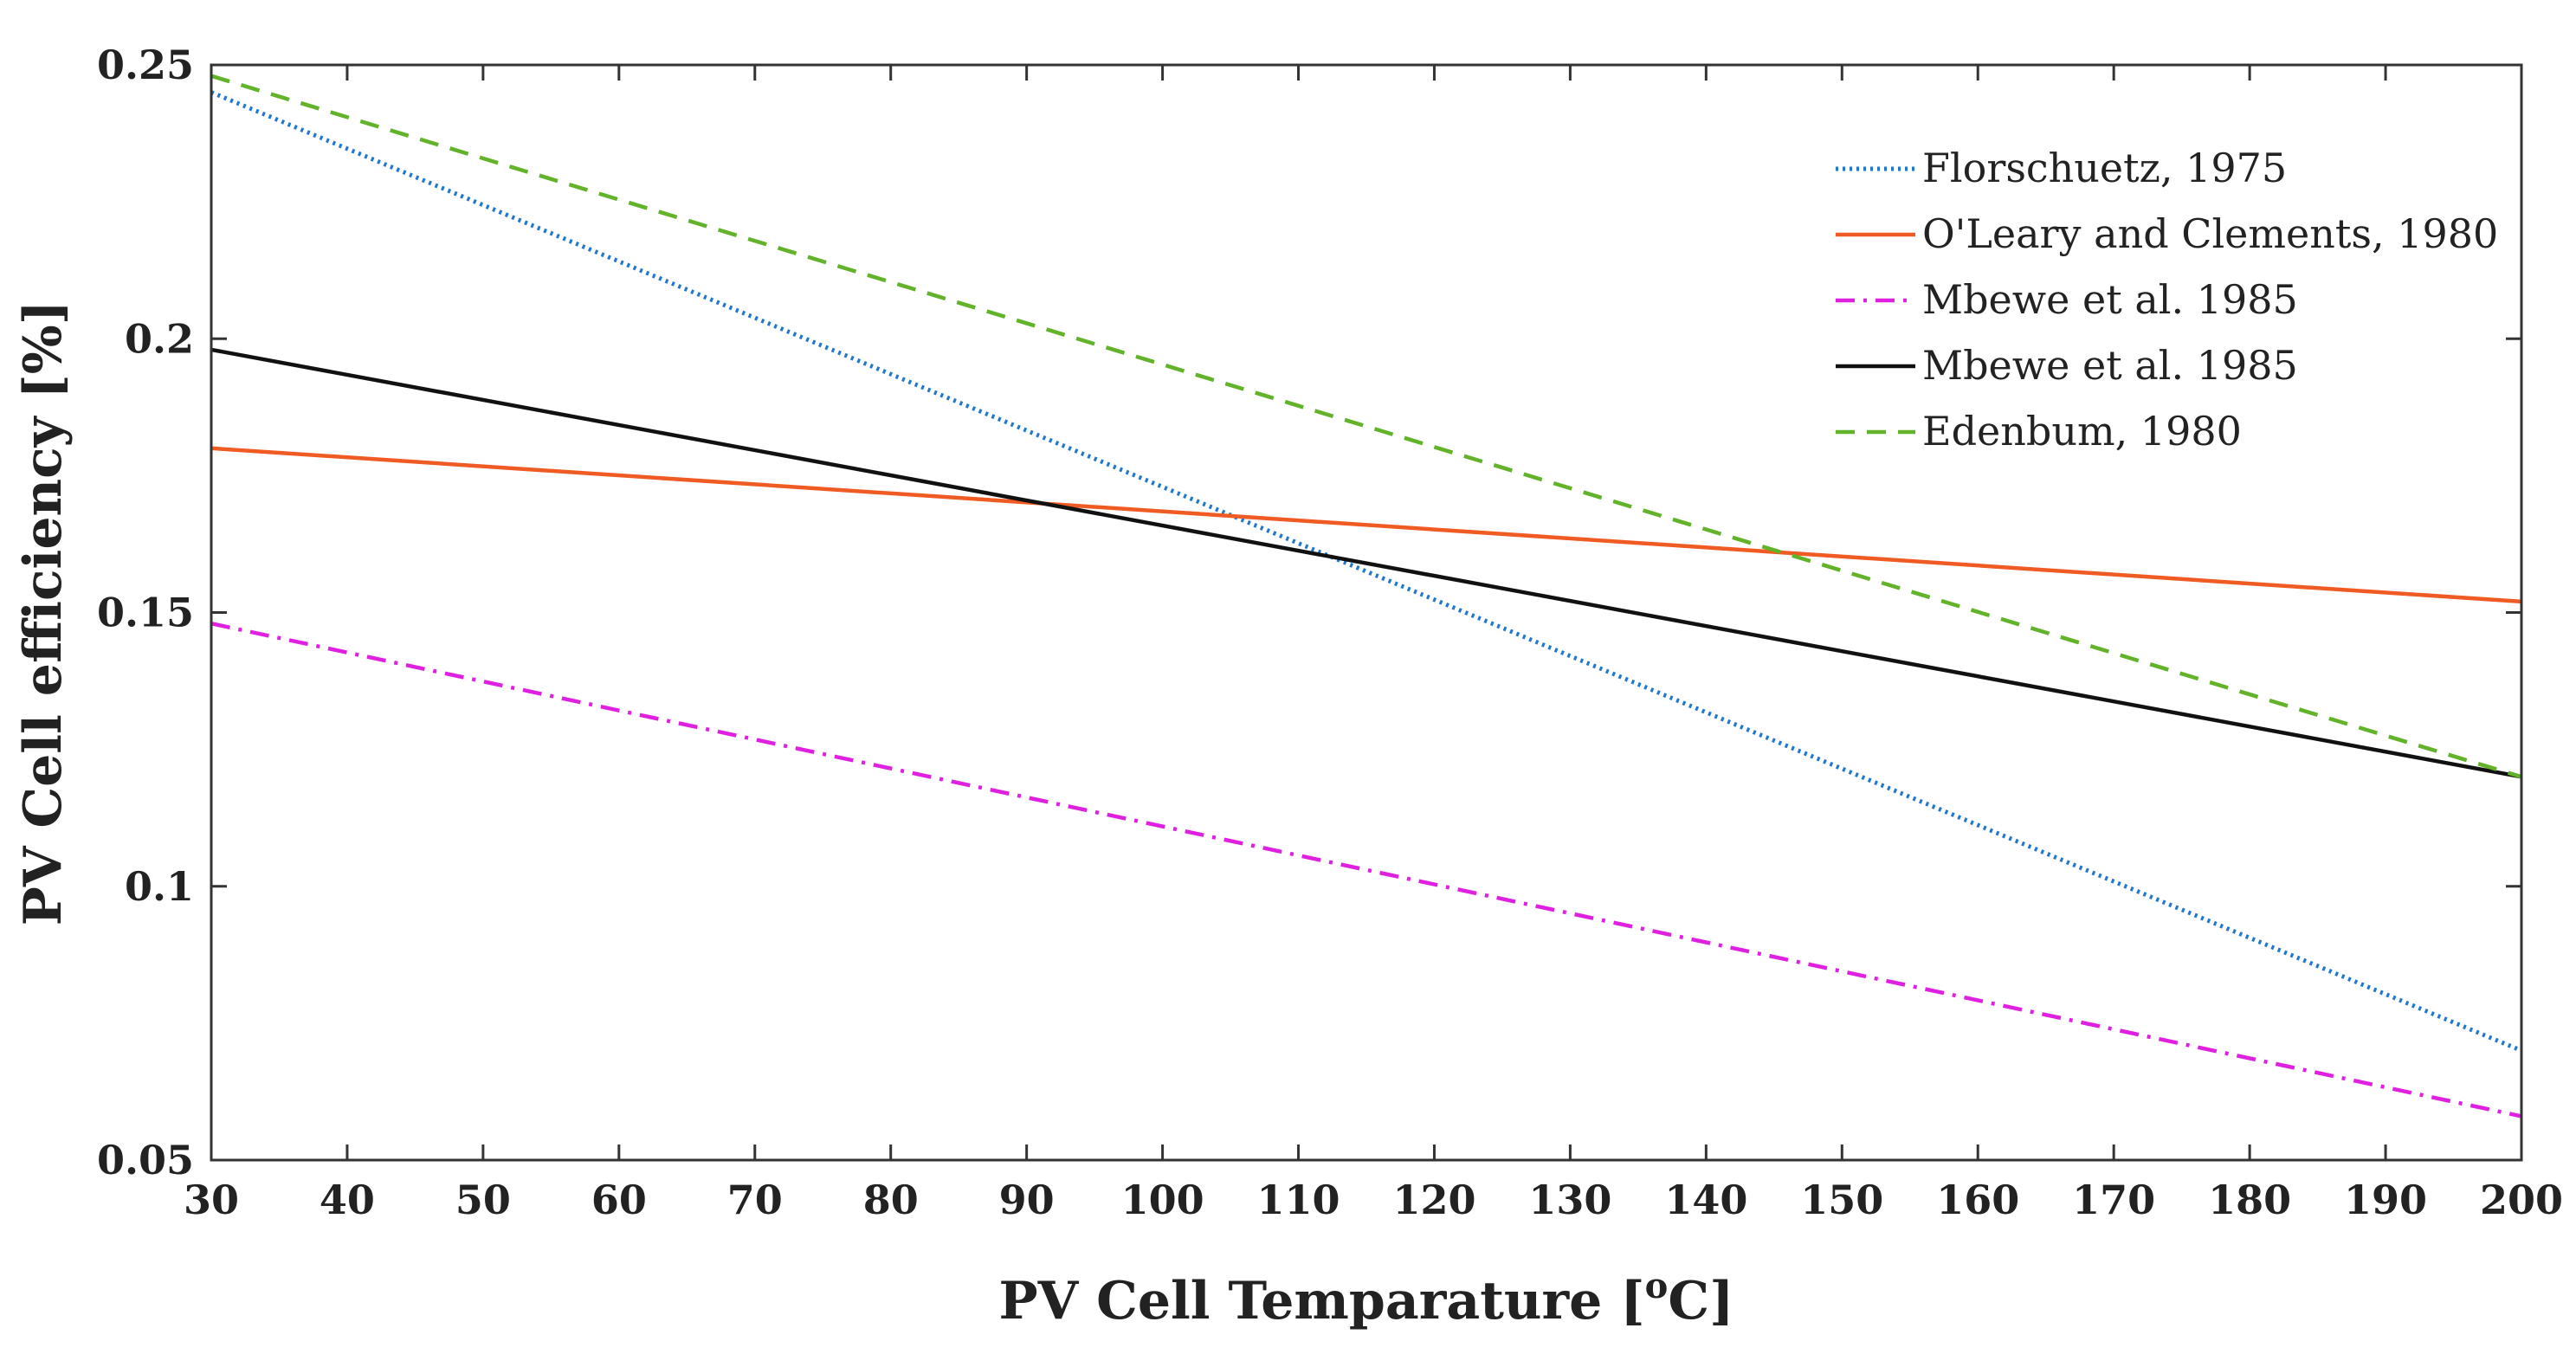 The image size is (2576, 1354). I want to click on x-tick-label: 200, so click(2521, 1200).